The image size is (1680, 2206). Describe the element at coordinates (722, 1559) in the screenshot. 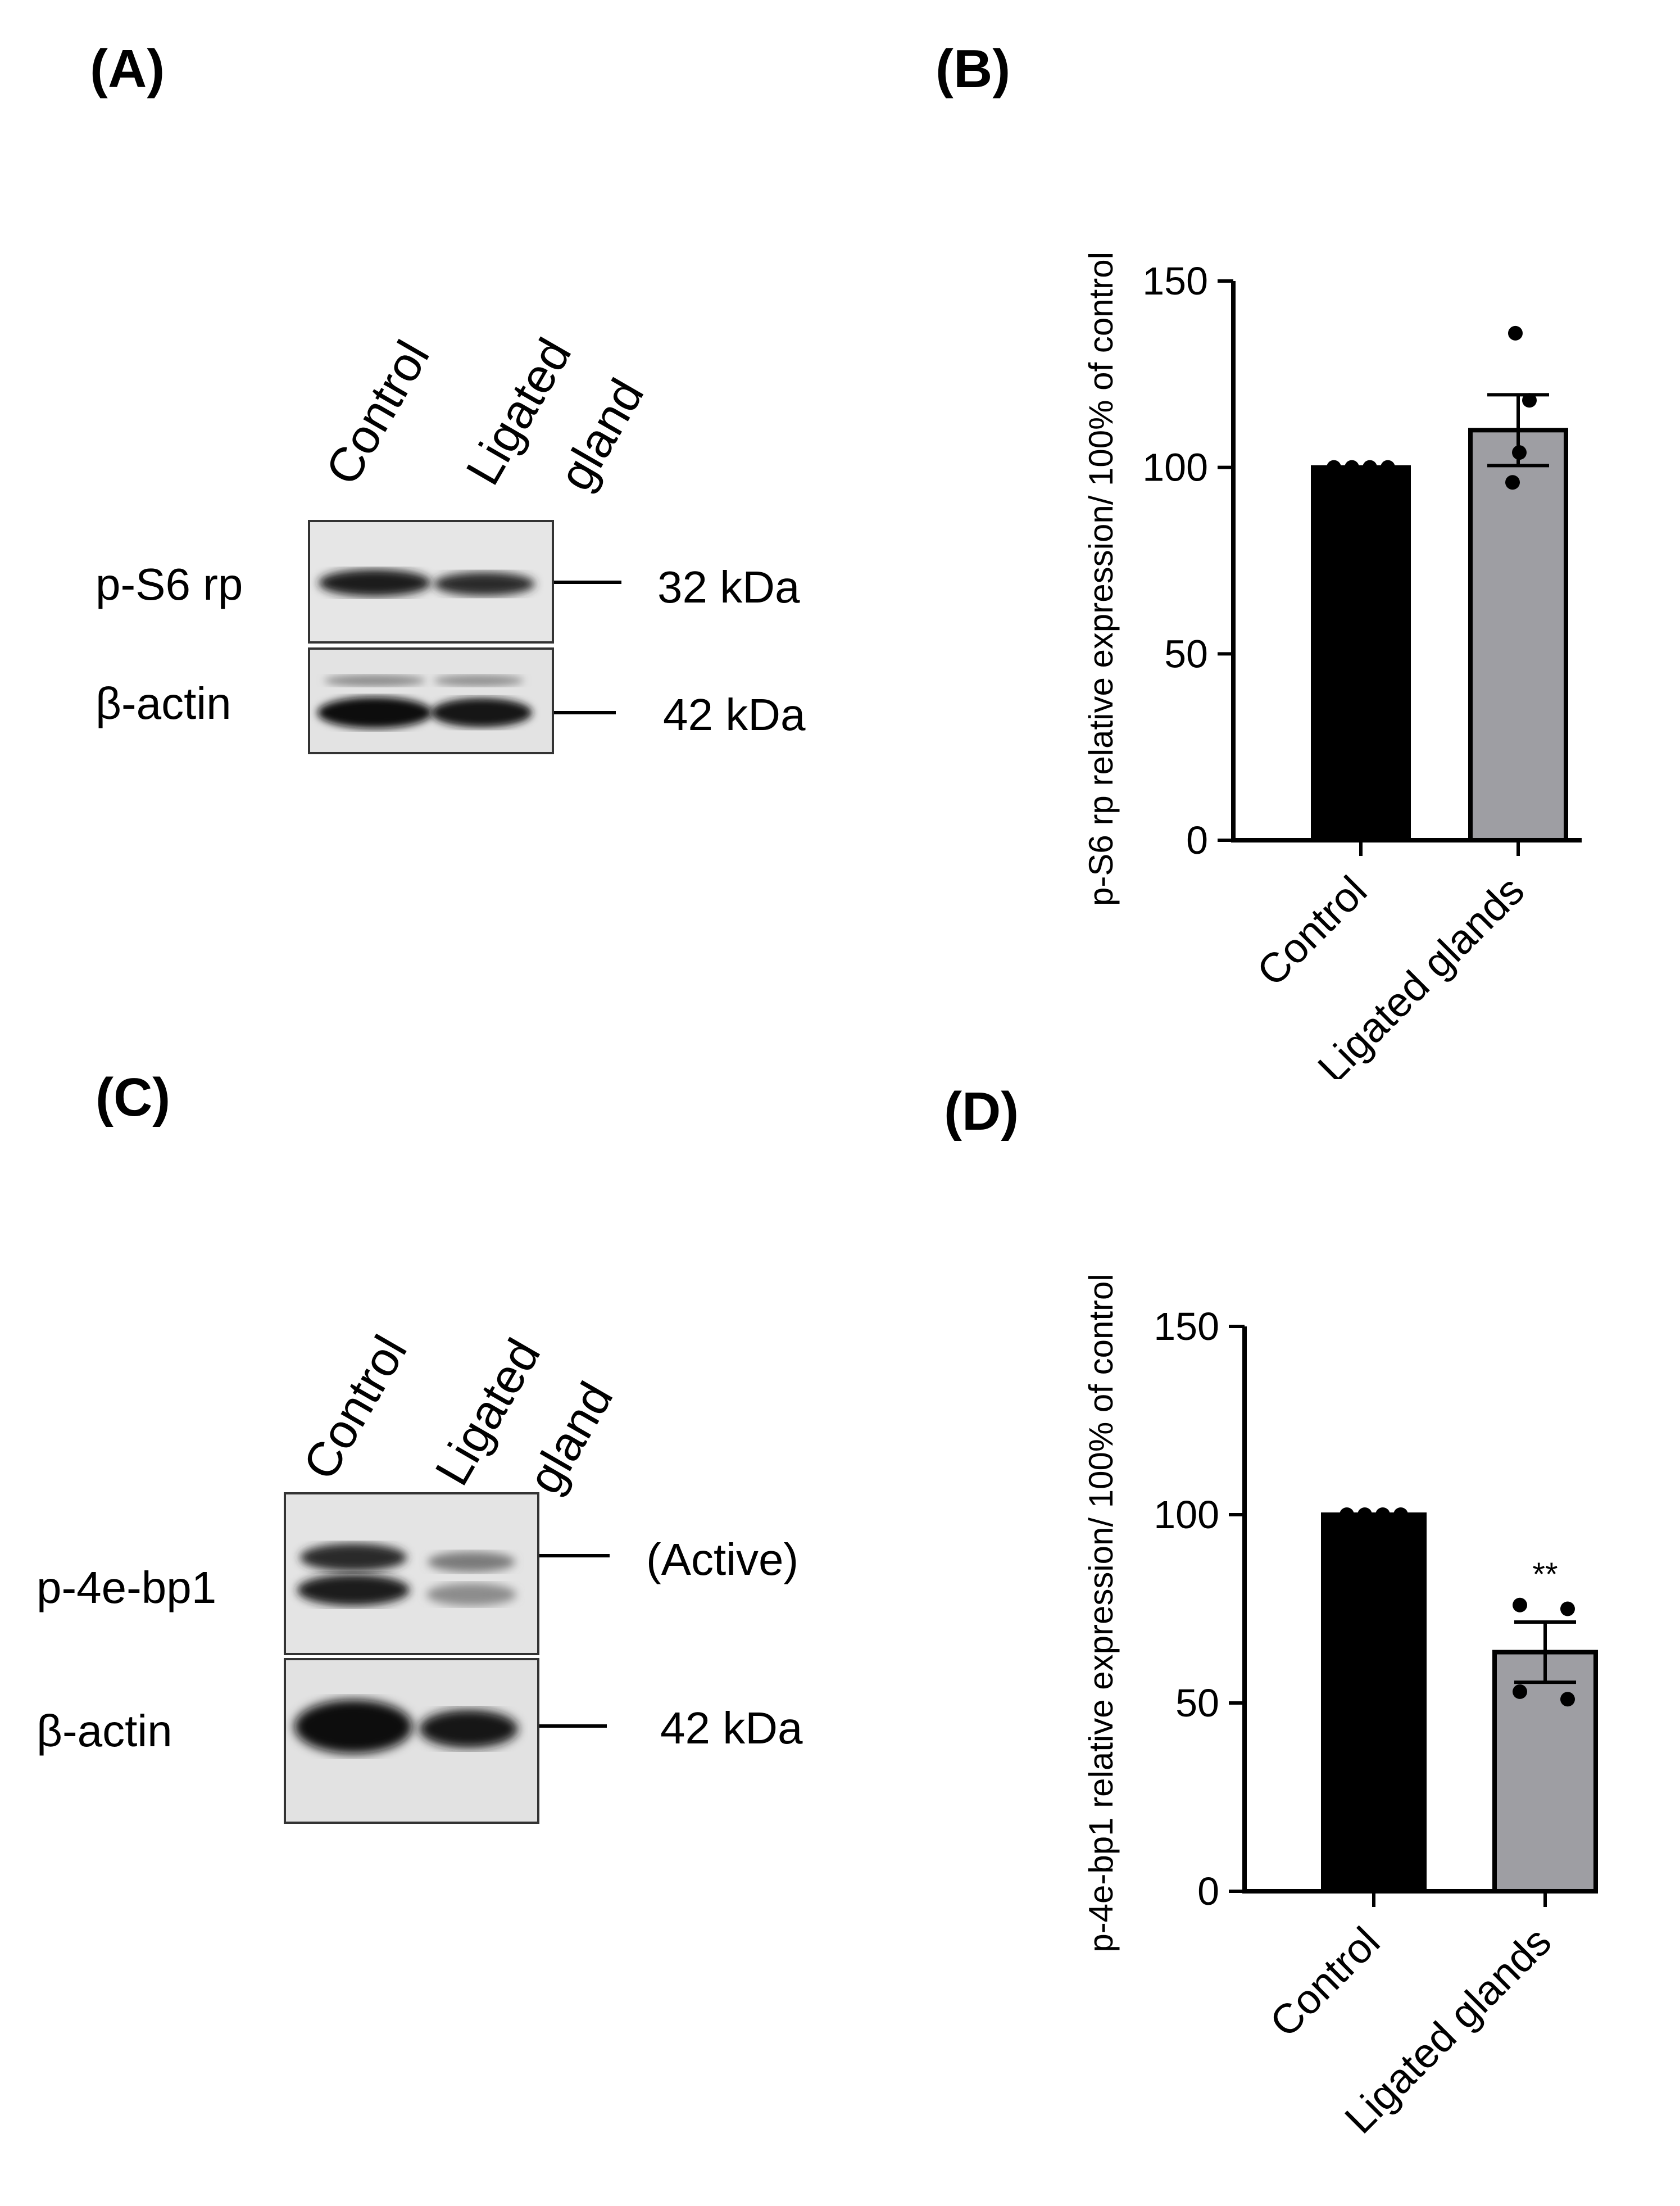

I see `size-label-active: (Active)` at that location.